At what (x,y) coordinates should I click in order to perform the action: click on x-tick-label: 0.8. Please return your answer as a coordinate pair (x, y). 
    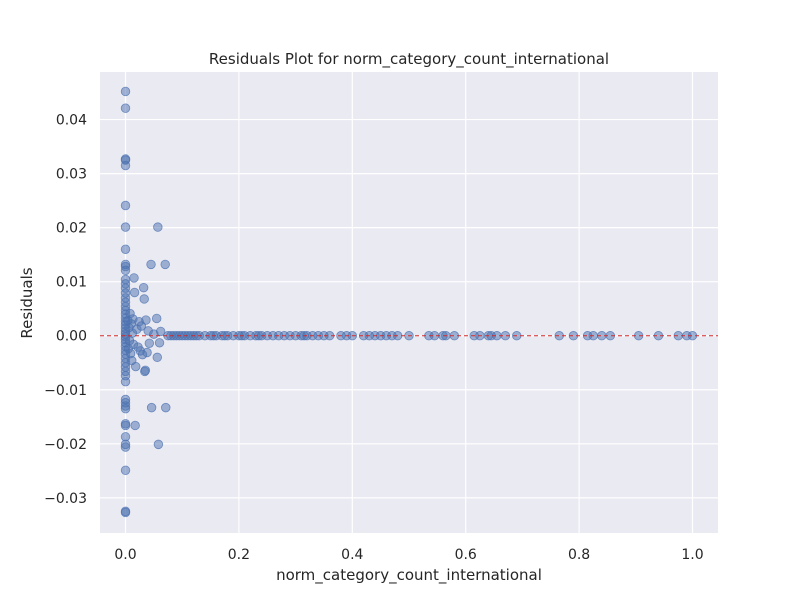
    Looking at the image, I should click on (579, 555).